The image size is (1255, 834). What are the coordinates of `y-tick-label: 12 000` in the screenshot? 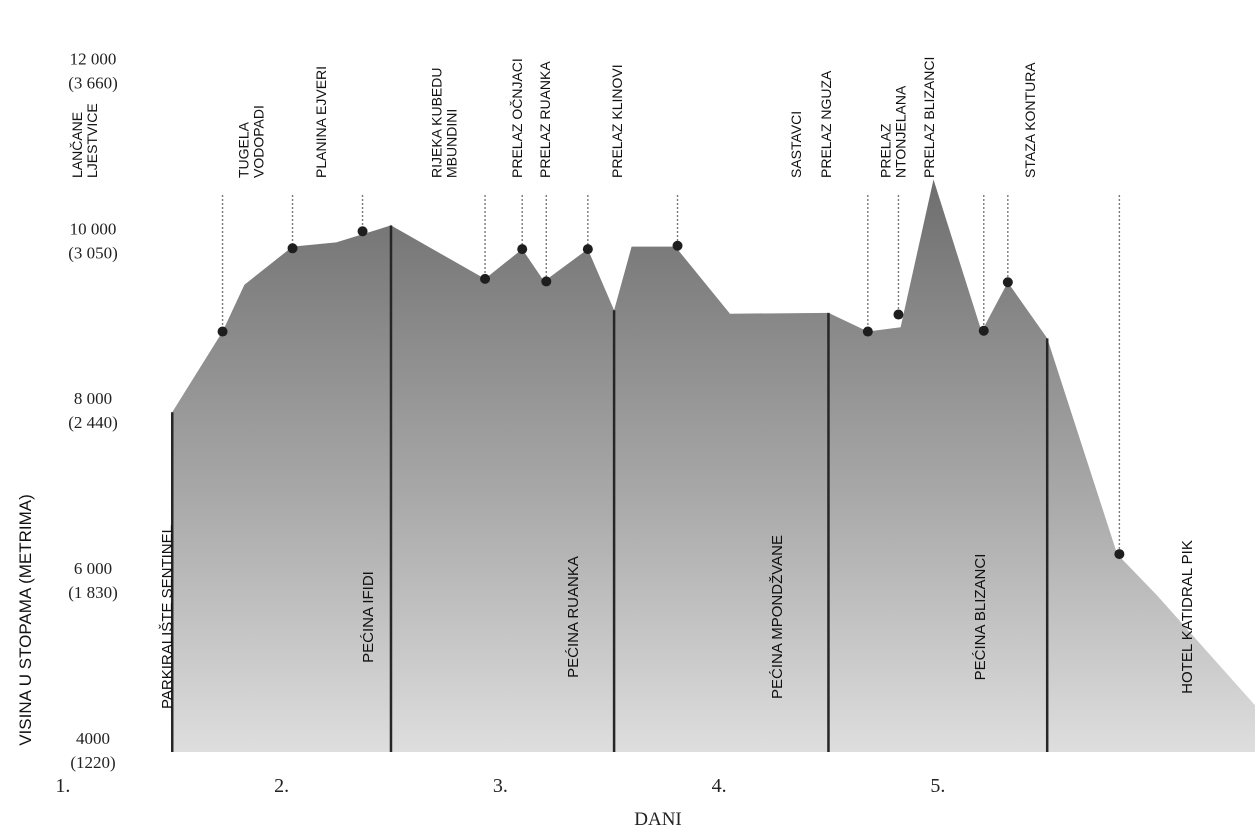 It's located at (93, 58).